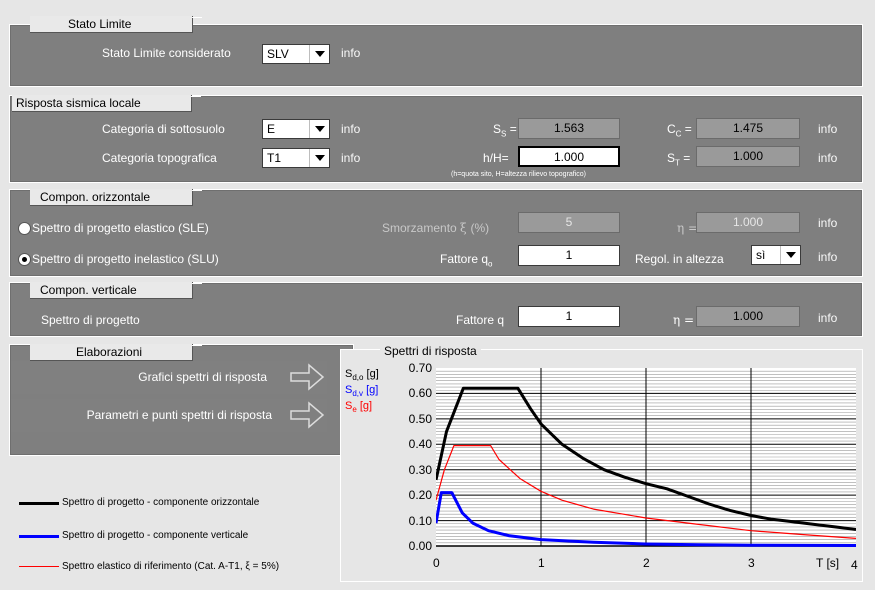 This screenshot has height=590, width=875. What do you see at coordinates (496, 158) in the screenshot?
I see `hH-label: h/H=` at bounding box center [496, 158].